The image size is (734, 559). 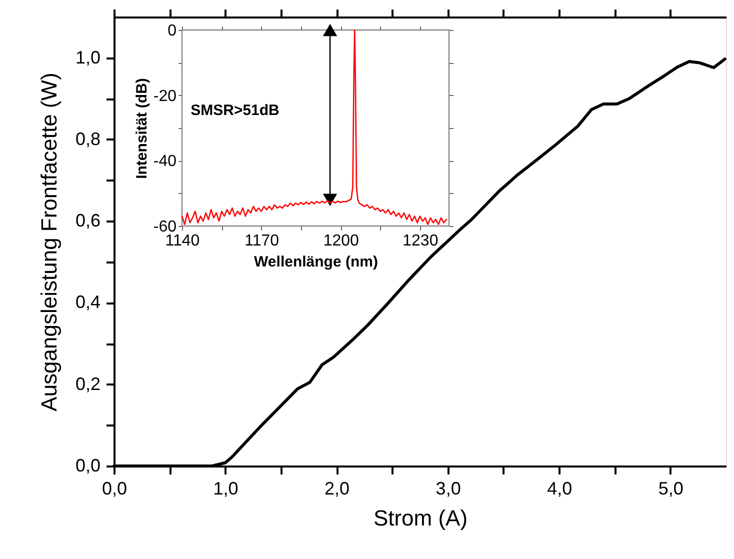 I want to click on y-tick-label: -40, so click(x=165, y=161).